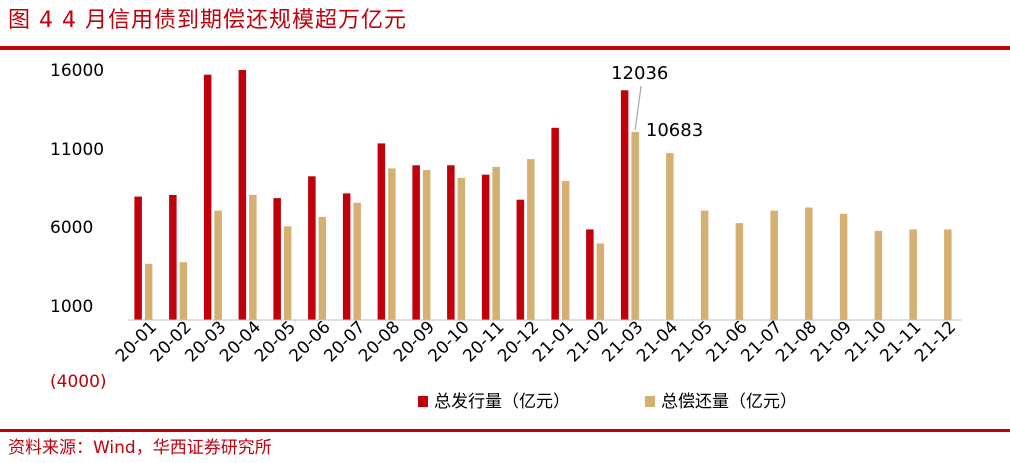 The image size is (1010, 463). What do you see at coordinates (729, 402) in the screenshot?
I see `legend-repayment-label: 总偿还量（亿元）` at bounding box center [729, 402].